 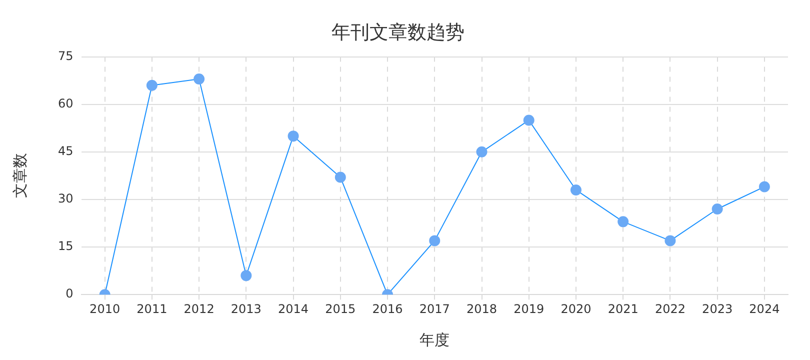 What do you see at coordinates (398, 32) in the screenshot?
I see `chart-title: 年刊文章数趋势` at bounding box center [398, 32].